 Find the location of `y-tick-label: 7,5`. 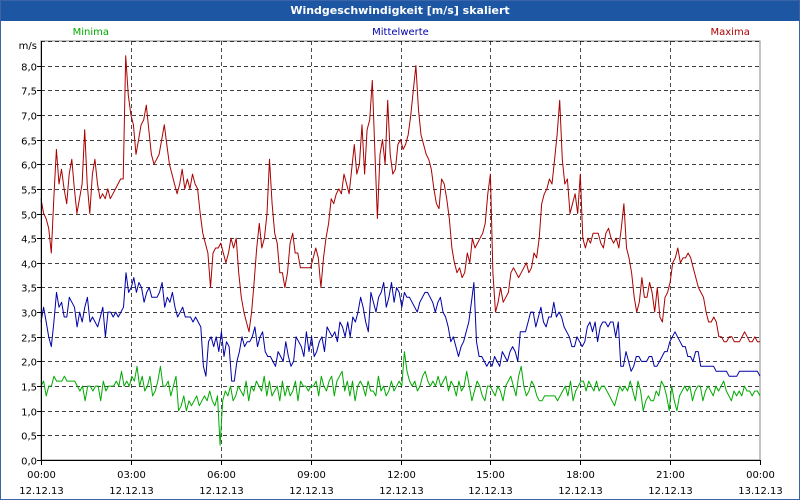

y-tick-label: 7,5 is located at coordinates (29, 92).